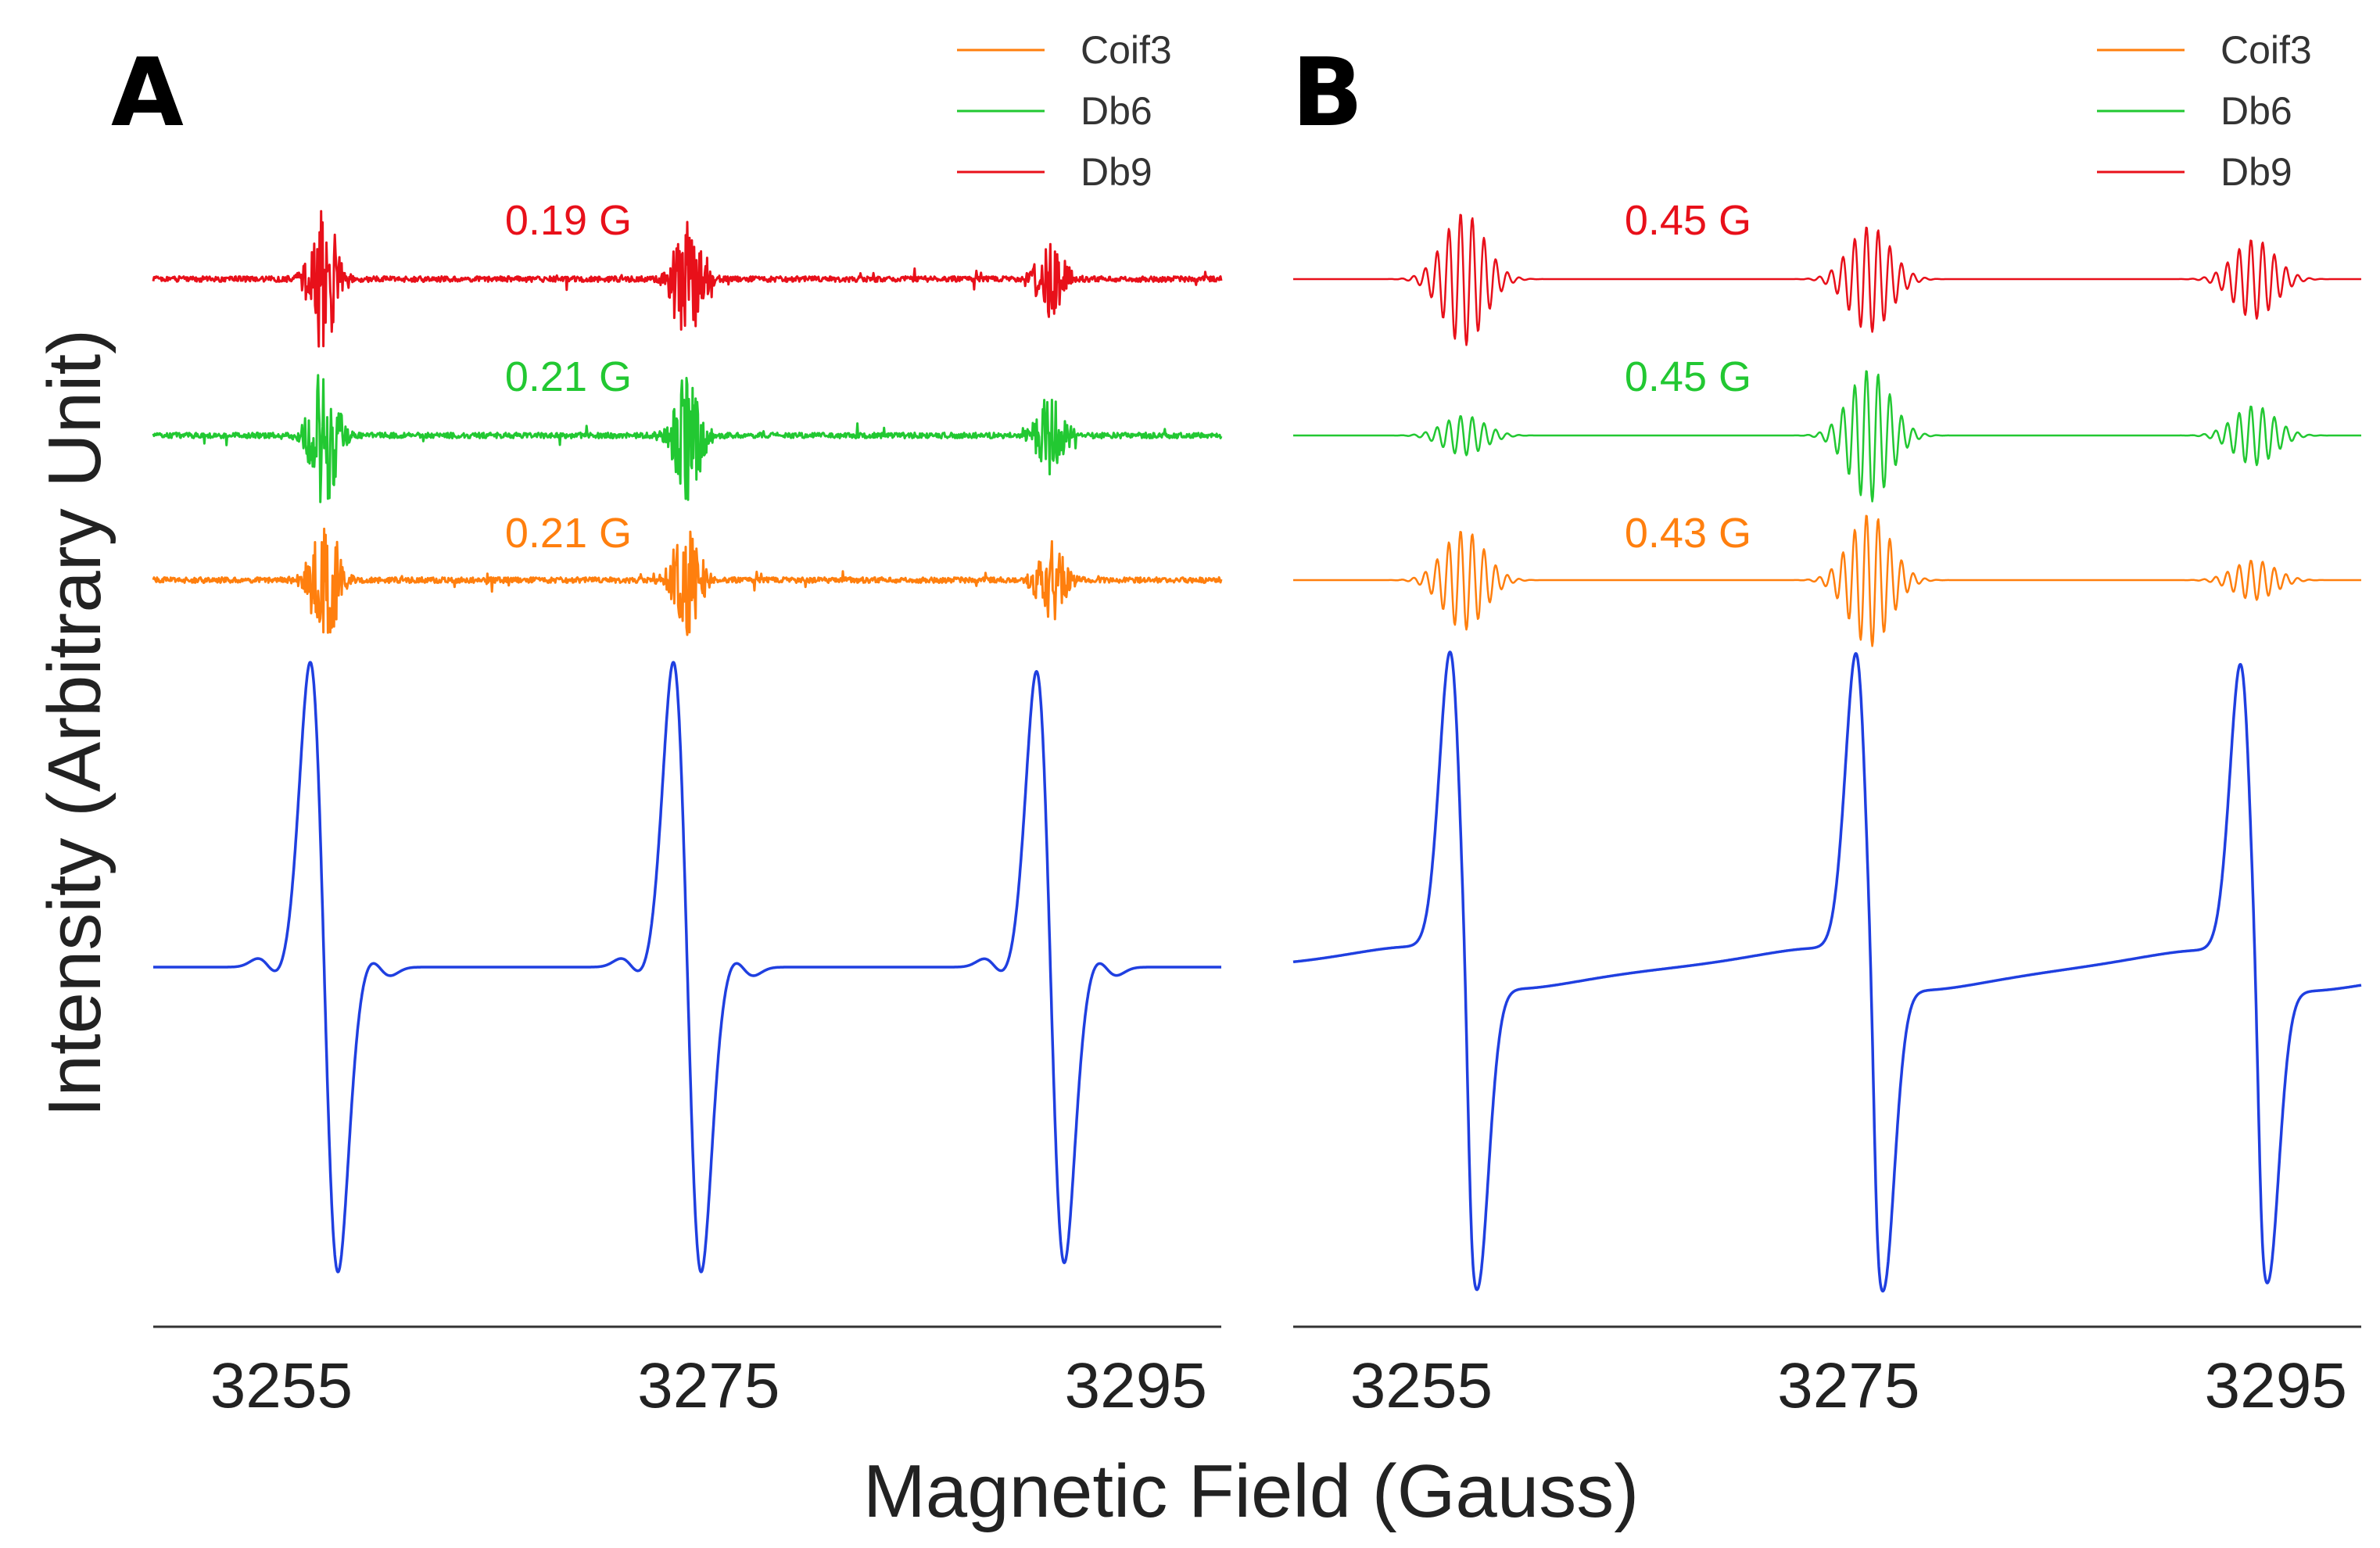 This screenshot has height=1548, width=2380. I want to click on panel-letter: A, so click(147, 94).